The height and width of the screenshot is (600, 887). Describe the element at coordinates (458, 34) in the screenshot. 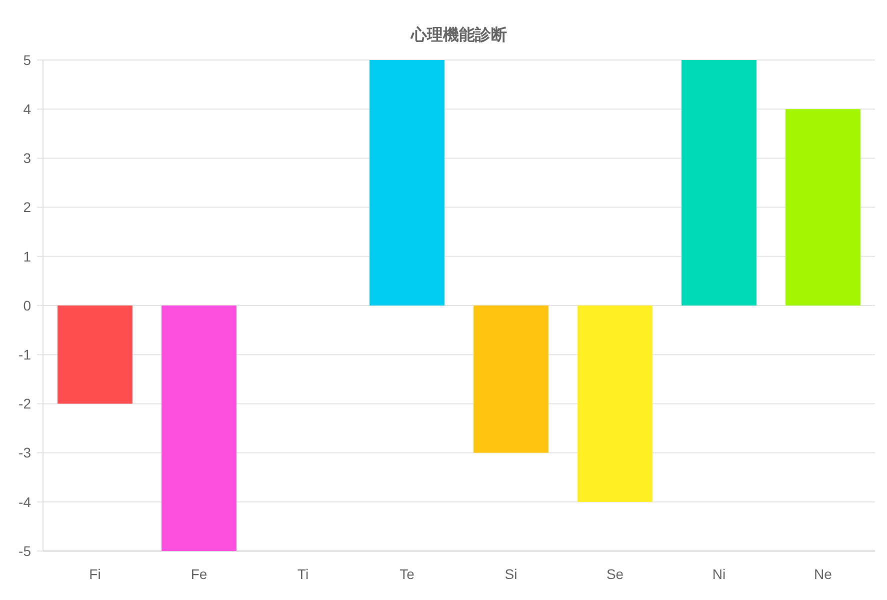

I see `chart-title: 心理機能診断` at that location.